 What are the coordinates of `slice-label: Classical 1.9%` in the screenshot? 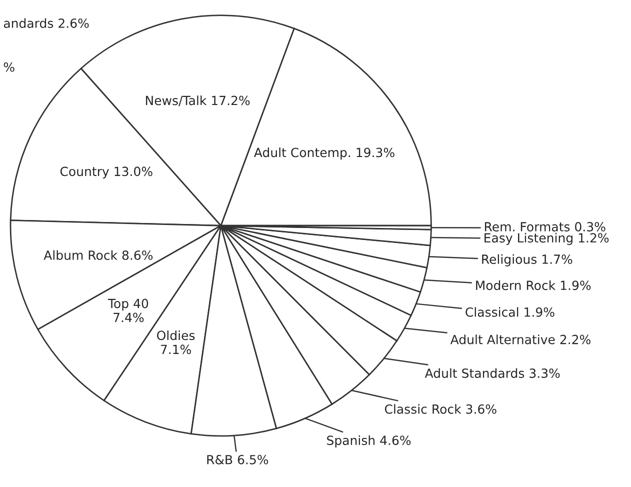 It's located at (510, 312).